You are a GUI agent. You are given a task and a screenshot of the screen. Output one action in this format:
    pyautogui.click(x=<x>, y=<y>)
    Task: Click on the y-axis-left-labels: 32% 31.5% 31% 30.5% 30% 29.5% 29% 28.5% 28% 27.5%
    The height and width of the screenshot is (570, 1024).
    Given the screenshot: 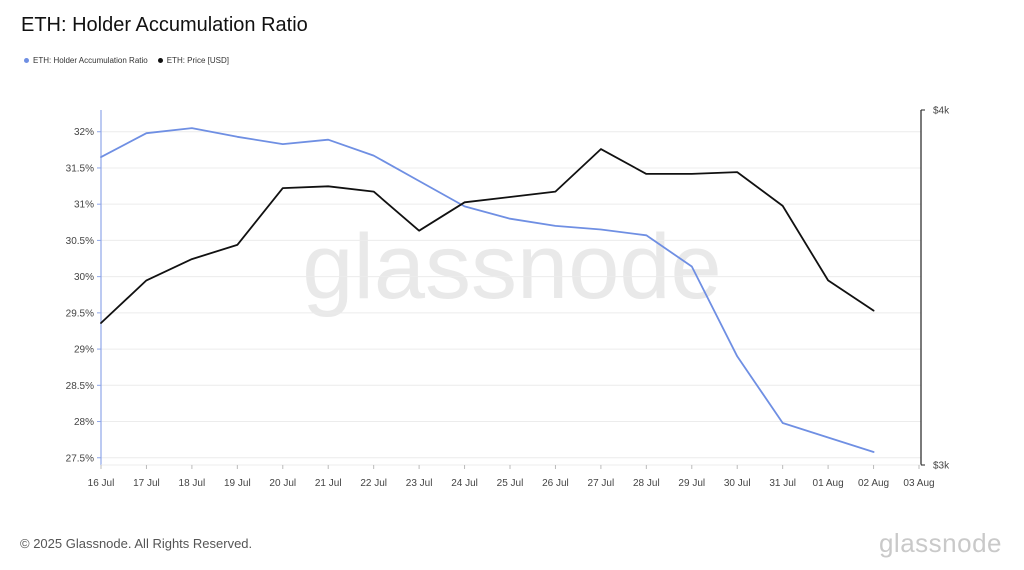 What is the action you would take?
    pyautogui.click(x=80, y=295)
    